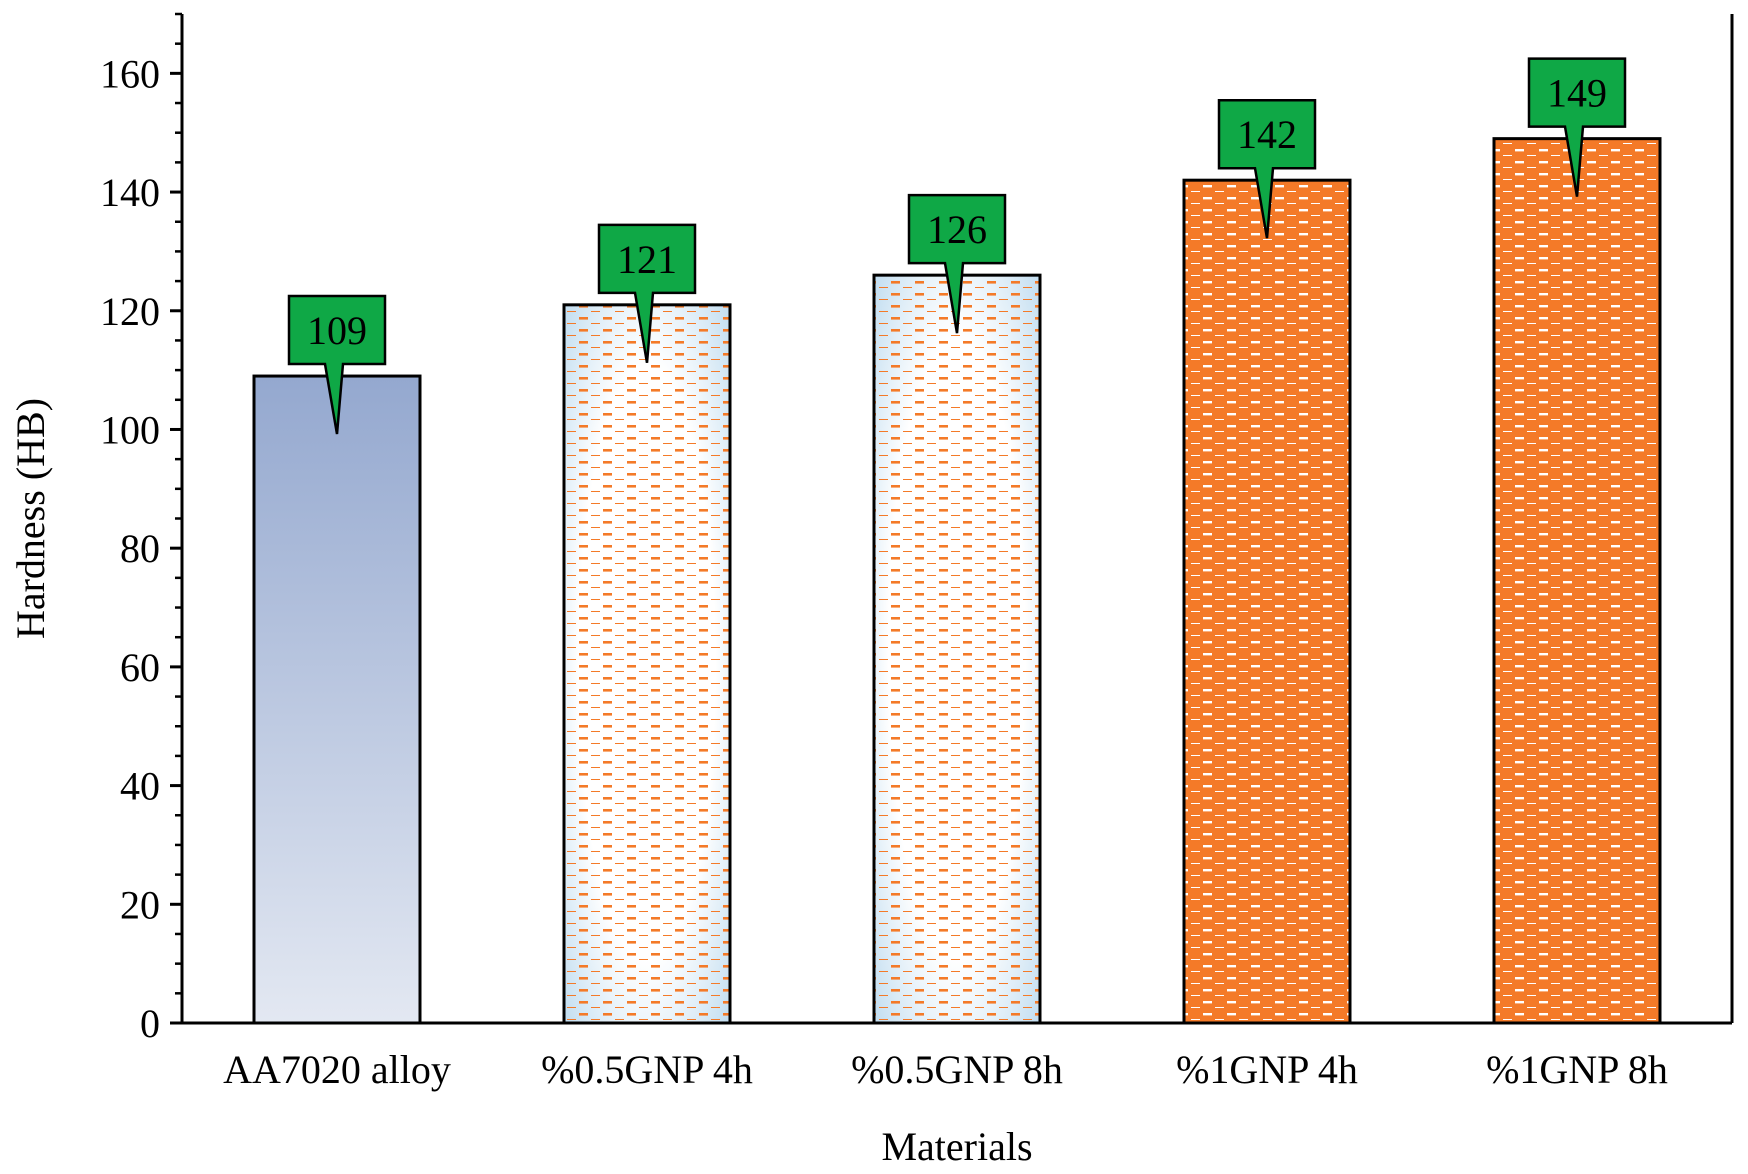 Image resolution: width=1748 pixels, height=1174 pixels. What do you see at coordinates (130, 311) in the screenshot?
I see `y-tick-label: 120` at bounding box center [130, 311].